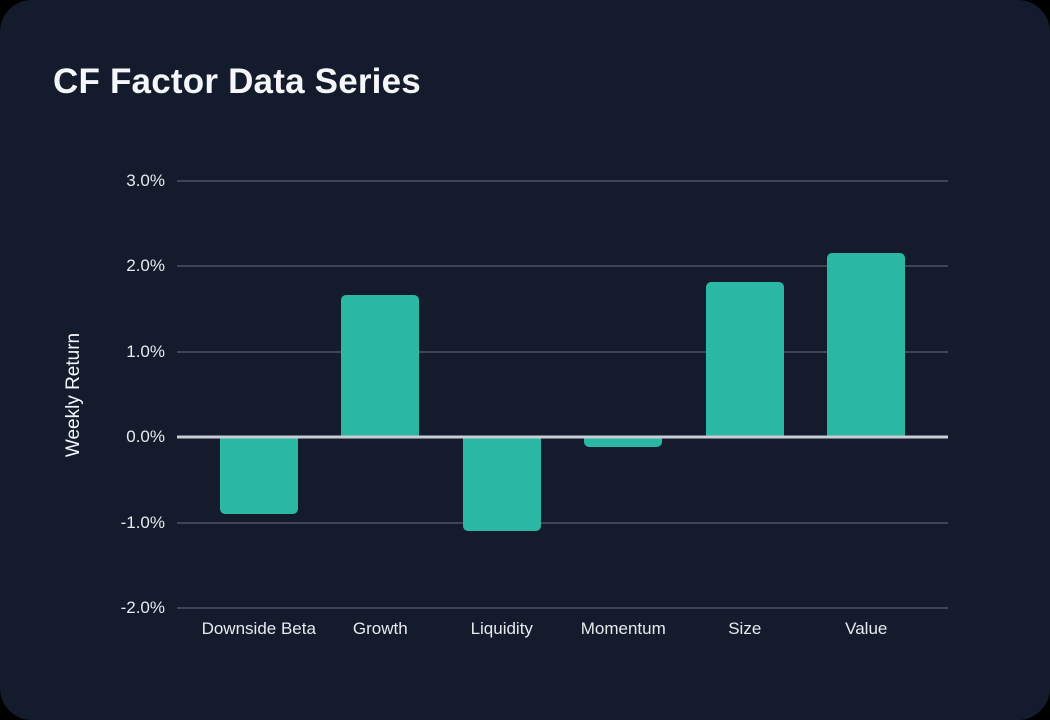  Describe the element at coordinates (562, 437) in the screenshot. I see `zero-line` at that location.